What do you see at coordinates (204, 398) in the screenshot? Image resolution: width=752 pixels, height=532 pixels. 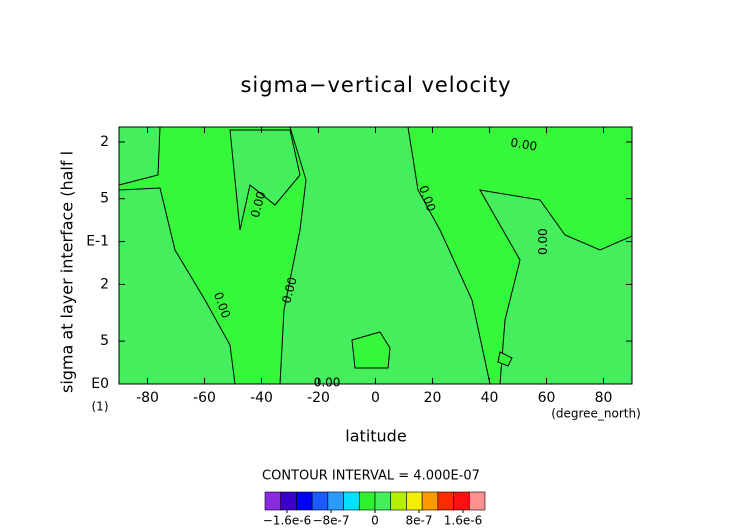 I see `x-tick-label: -60` at bounding box center [204, 398].